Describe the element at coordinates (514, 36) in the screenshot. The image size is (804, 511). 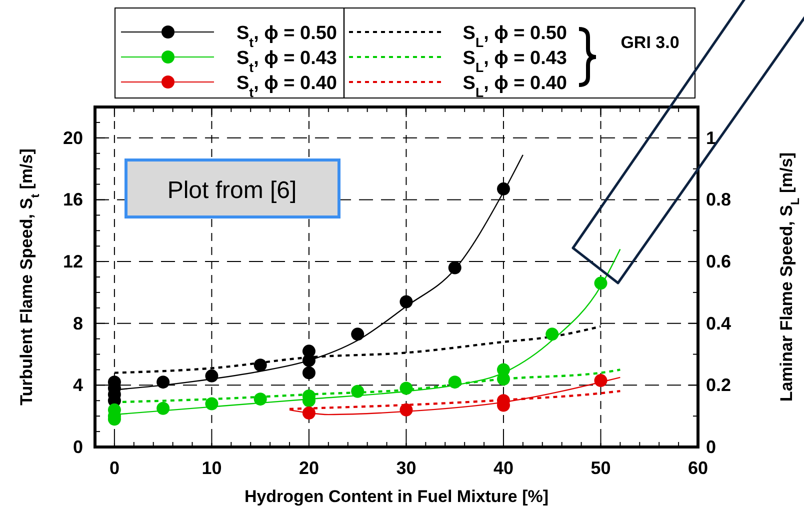
I see `legend-label: S$_{L}$, ϕ = 0.50` at that location.